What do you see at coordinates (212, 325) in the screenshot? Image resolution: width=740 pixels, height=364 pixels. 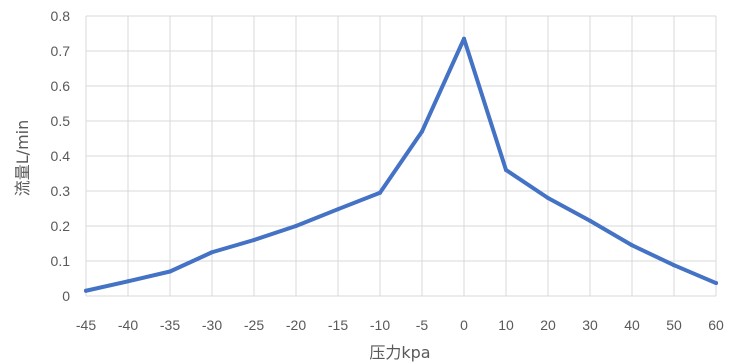 I see `x-tick-label: -30` at bounding box center [212, 325].